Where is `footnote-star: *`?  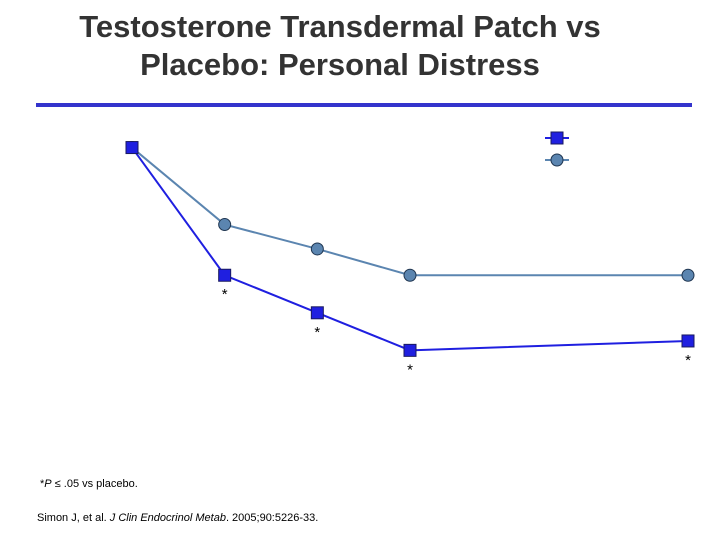 footnote-star: * is located at coordinates (42, 484).